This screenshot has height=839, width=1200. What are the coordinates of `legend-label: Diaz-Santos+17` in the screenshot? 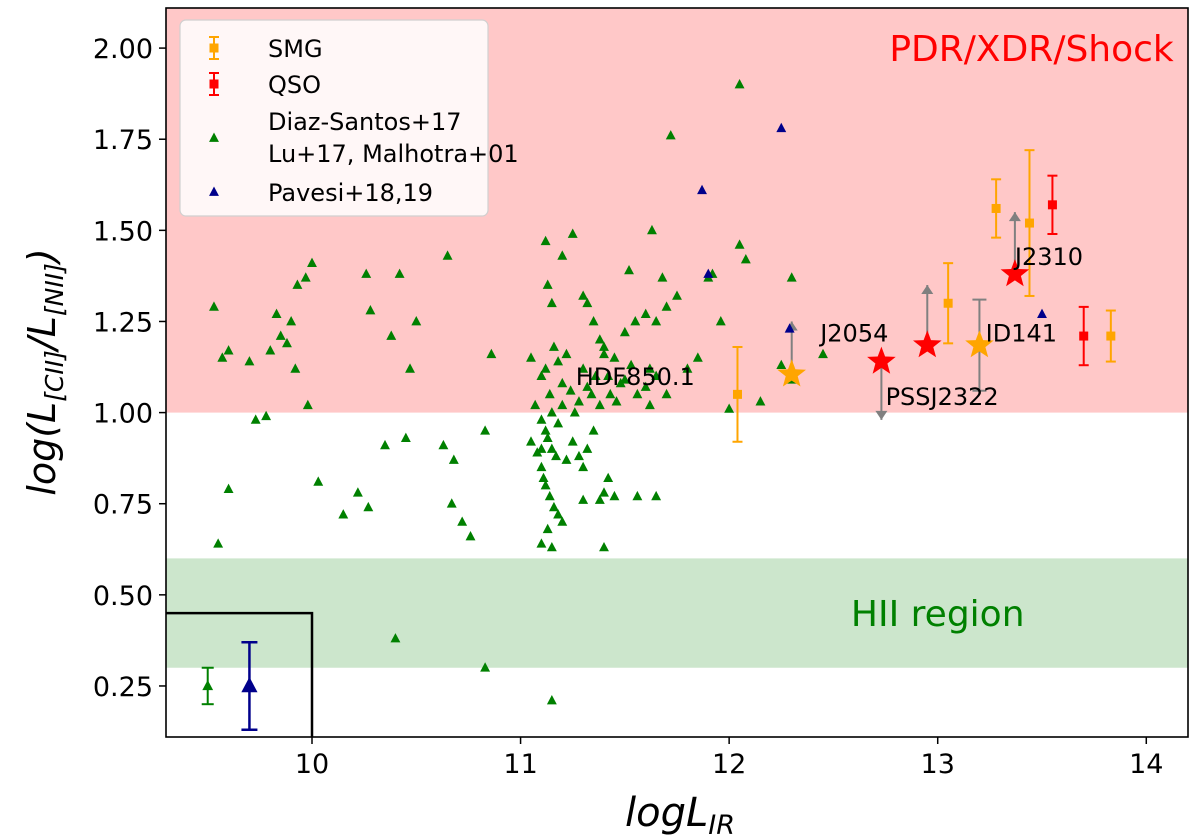 It's located at (365, 122).